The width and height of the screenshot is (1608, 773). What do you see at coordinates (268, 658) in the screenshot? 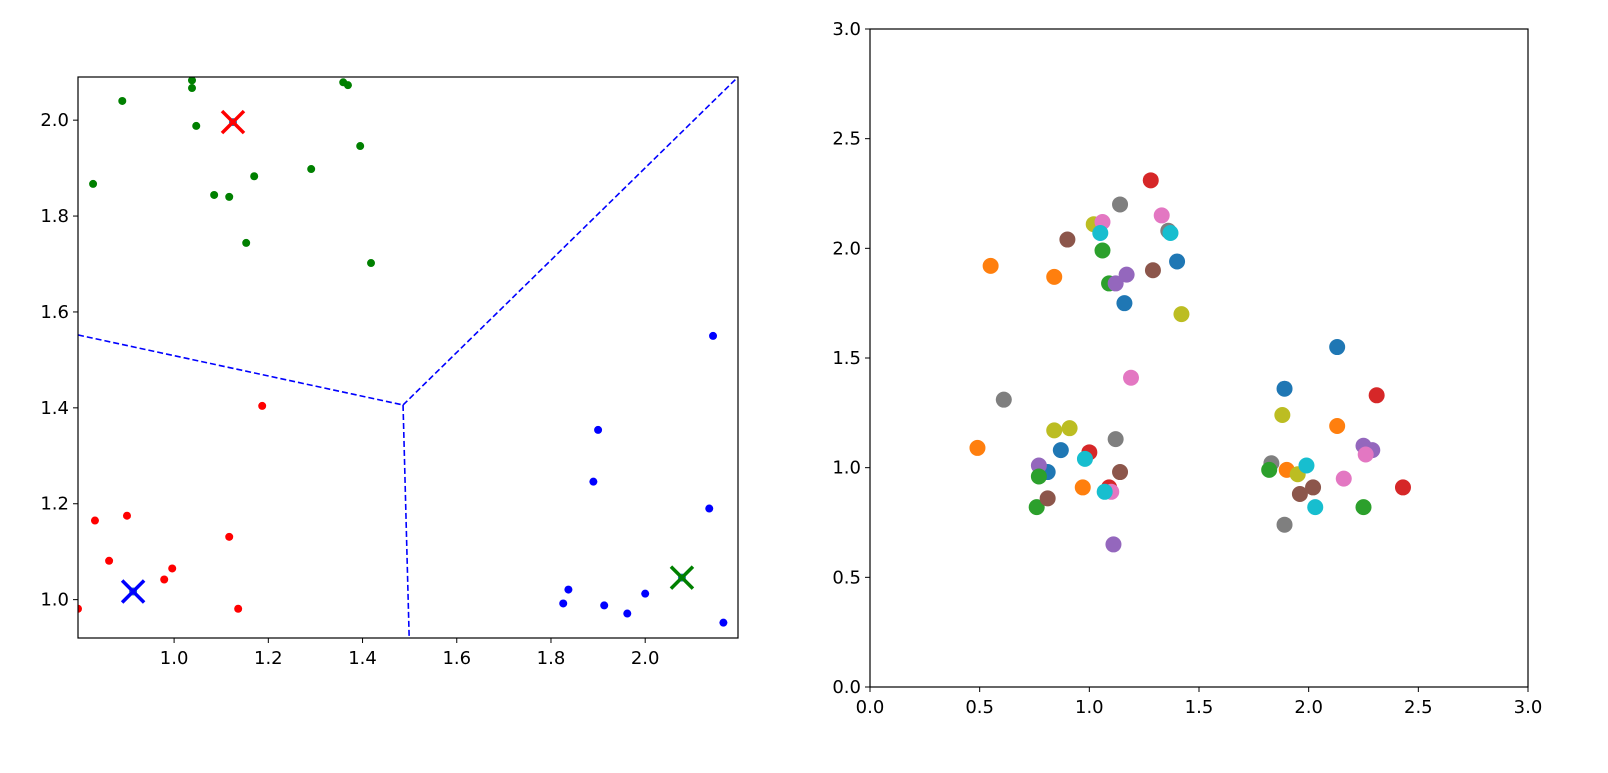
I see `x-tick-label: 1.2` at bounding box center [268, 658].